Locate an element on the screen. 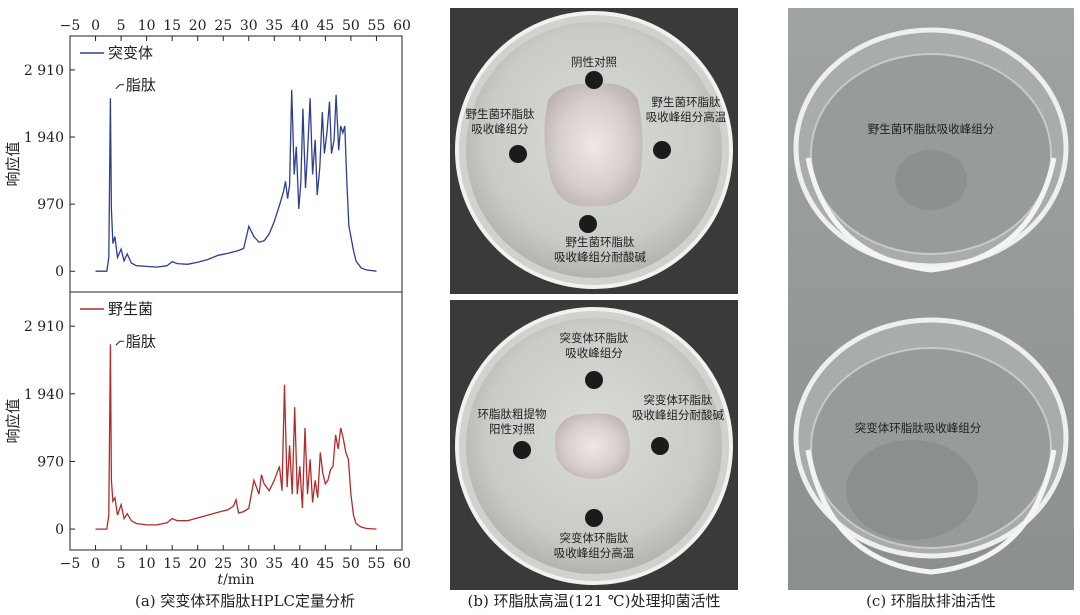  dish-top: 野生菌环脂肽吸收峰组分 is located at coordinates (931, 150).